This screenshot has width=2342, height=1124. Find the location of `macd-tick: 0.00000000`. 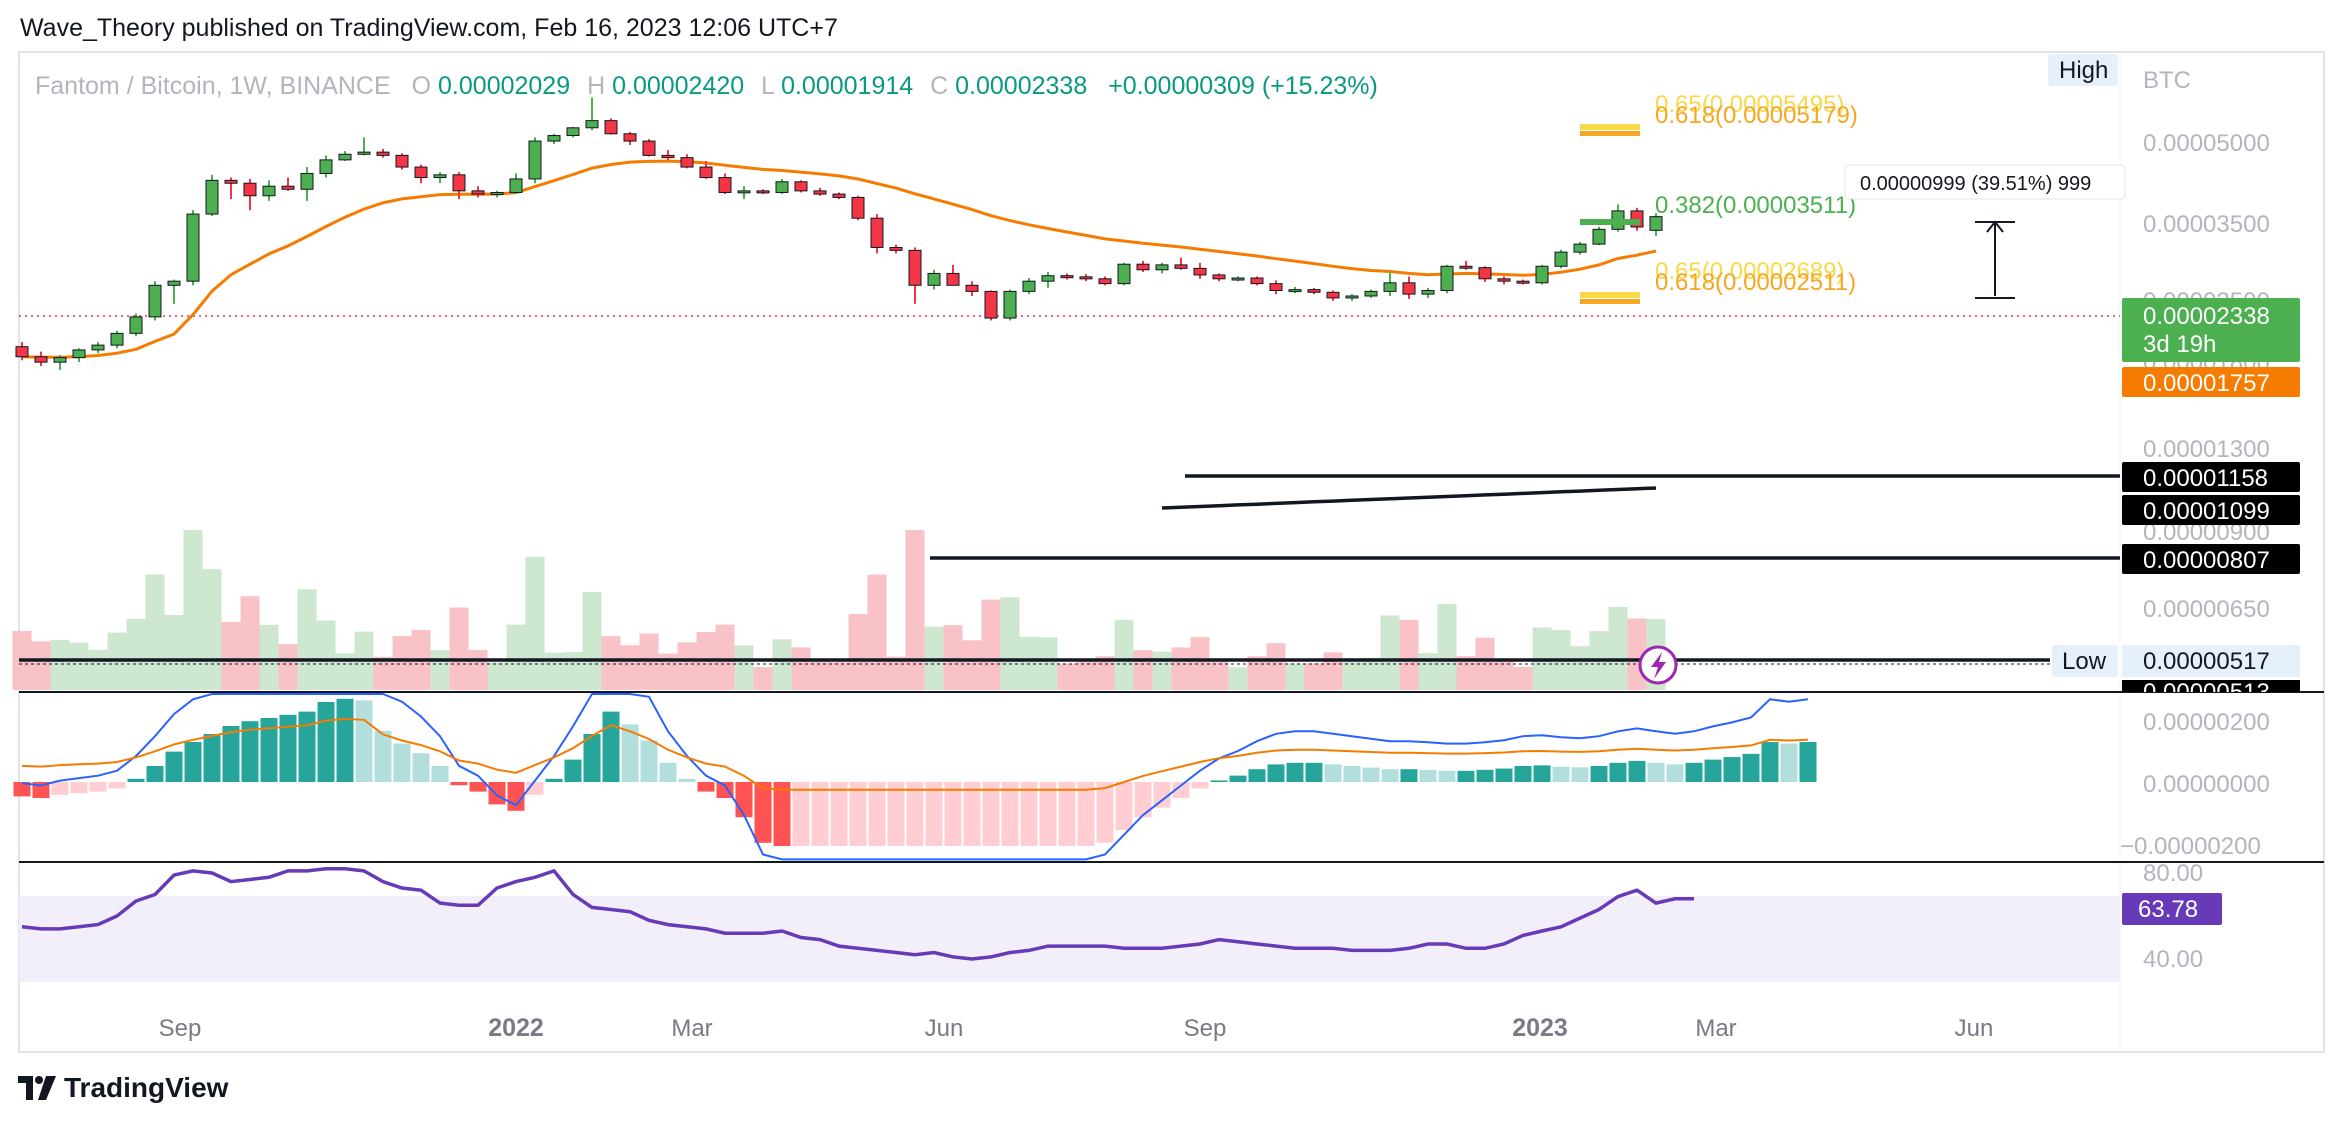

macd-tick: 0.00000000 is located at coordinates (2206, 784).